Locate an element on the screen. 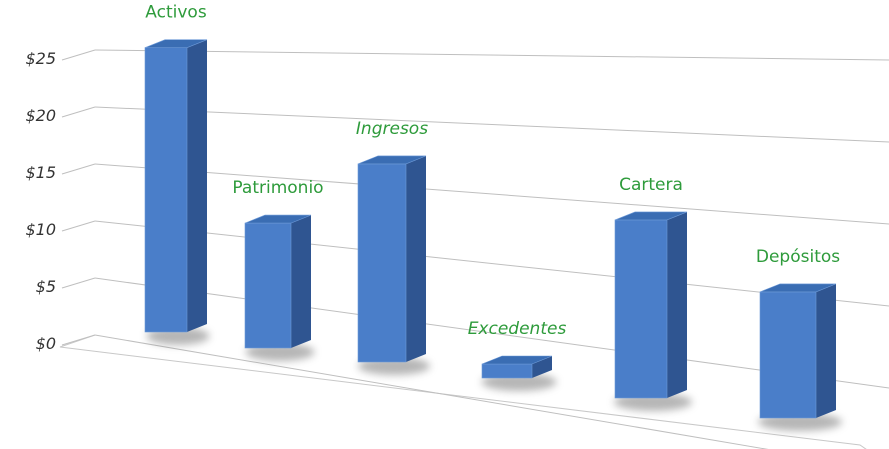  y-tick-label: $0 is located at coordinates (46, 343).